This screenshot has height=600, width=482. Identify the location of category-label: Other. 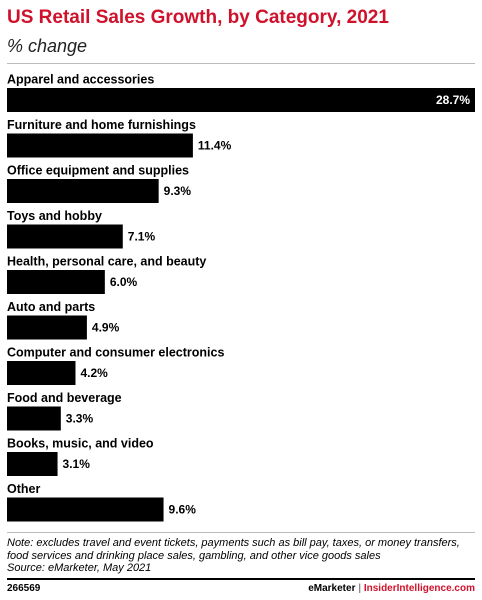
(23, 489).